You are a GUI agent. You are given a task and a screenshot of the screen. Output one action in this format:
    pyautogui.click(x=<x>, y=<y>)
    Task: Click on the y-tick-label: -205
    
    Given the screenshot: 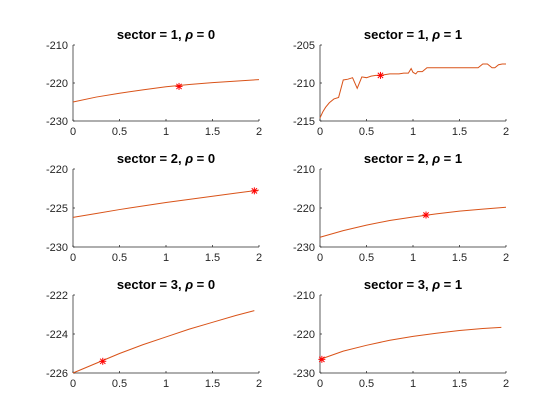 What is the action you would take?
    pyautogui.click(x=304, y=46)
    